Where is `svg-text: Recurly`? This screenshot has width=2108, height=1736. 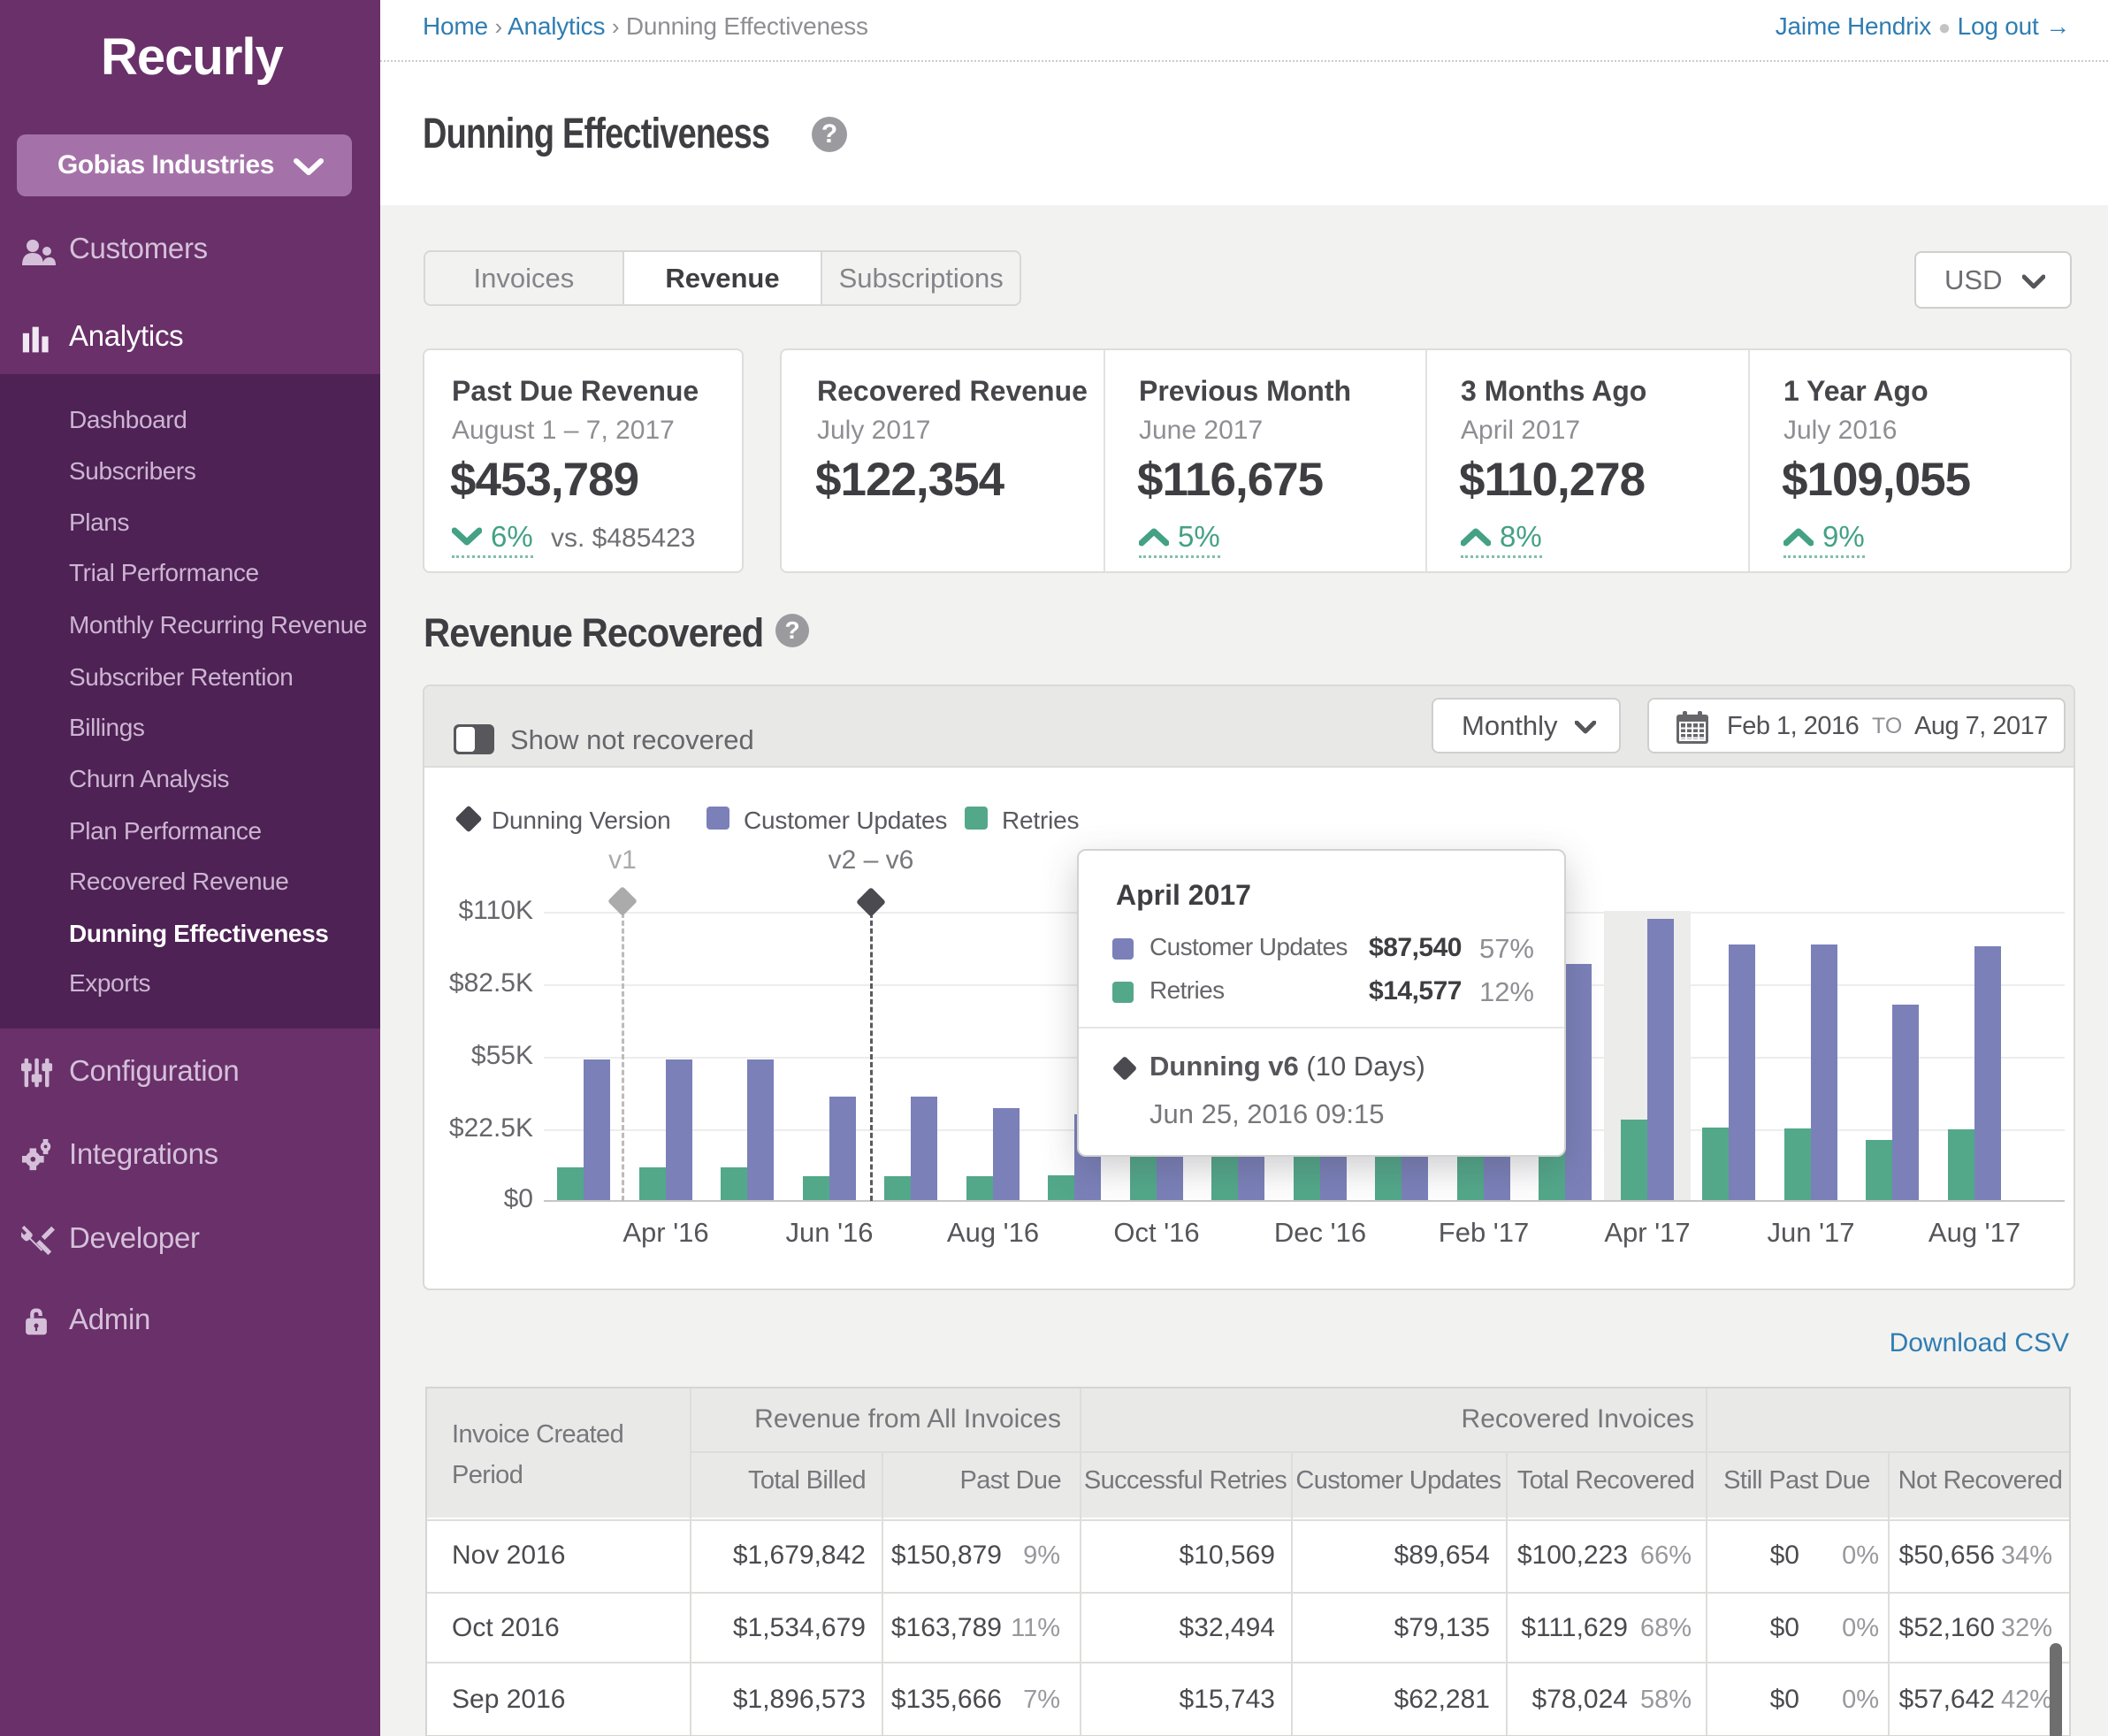 svg-text: Recurly is located at coordinates (192, 57).